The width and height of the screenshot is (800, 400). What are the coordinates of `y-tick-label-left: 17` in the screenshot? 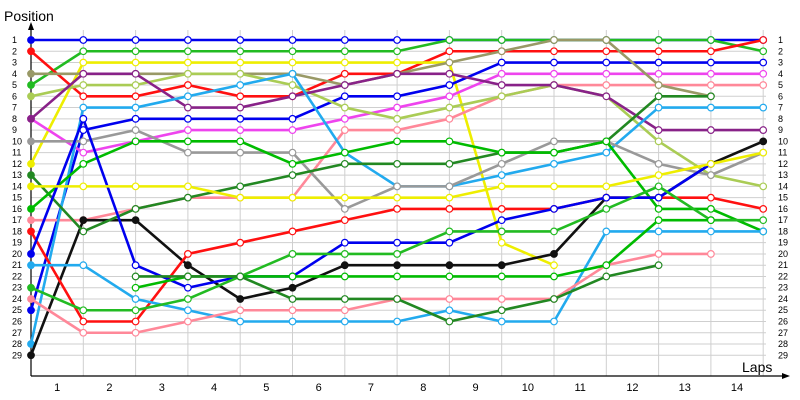 It's located at (17, 220).